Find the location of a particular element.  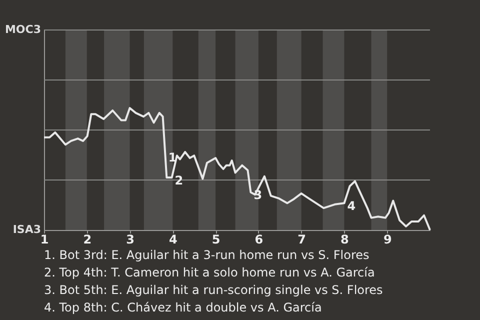

x-tick-label: 6 is located at coordinates (259, 239).